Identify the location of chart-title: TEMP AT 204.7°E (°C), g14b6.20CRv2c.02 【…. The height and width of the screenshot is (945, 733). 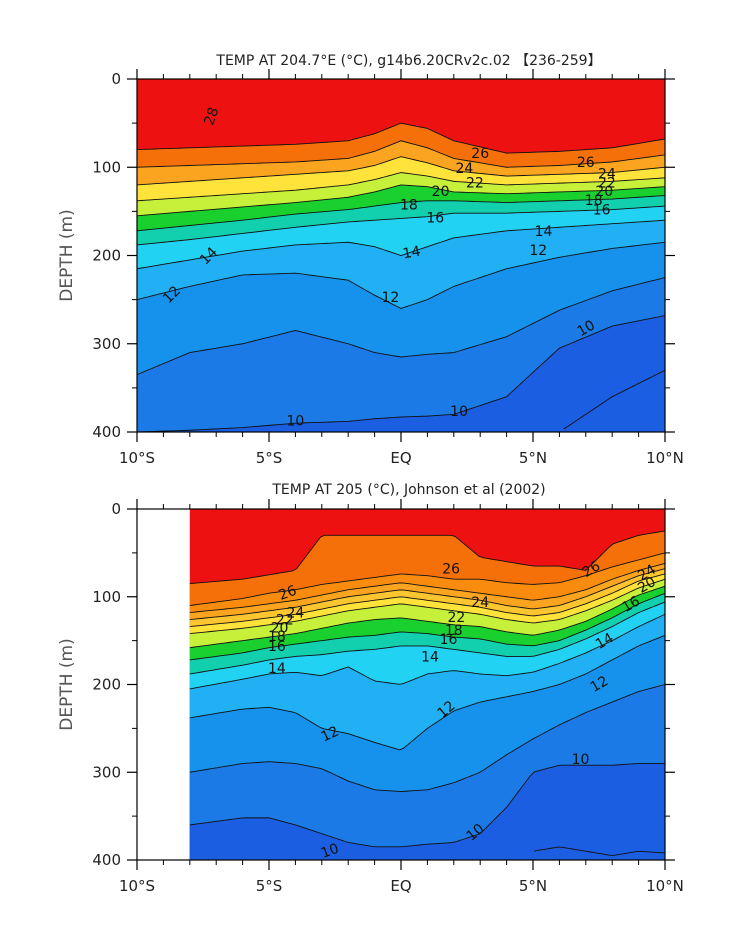
(408, 61).